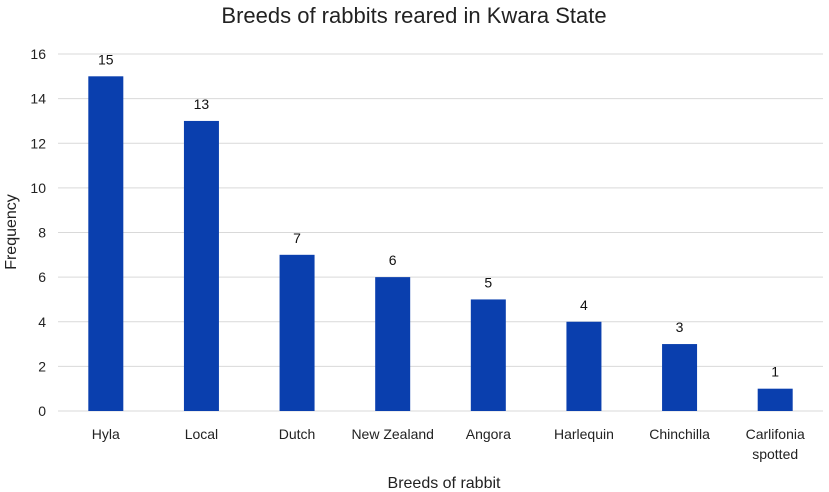 This screenshot has height=492, width=829. I want to click on x-axis-title: Breeds of rabbit, so click(445, 483).